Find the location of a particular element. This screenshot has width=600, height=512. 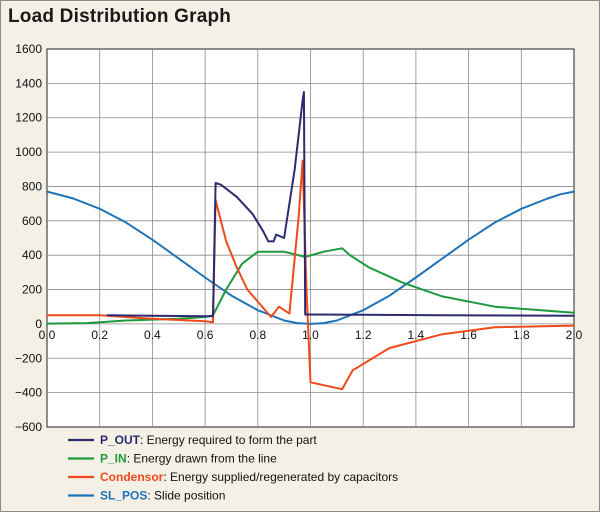

y-tick-label: 0 is located at coordinates (38, 324).